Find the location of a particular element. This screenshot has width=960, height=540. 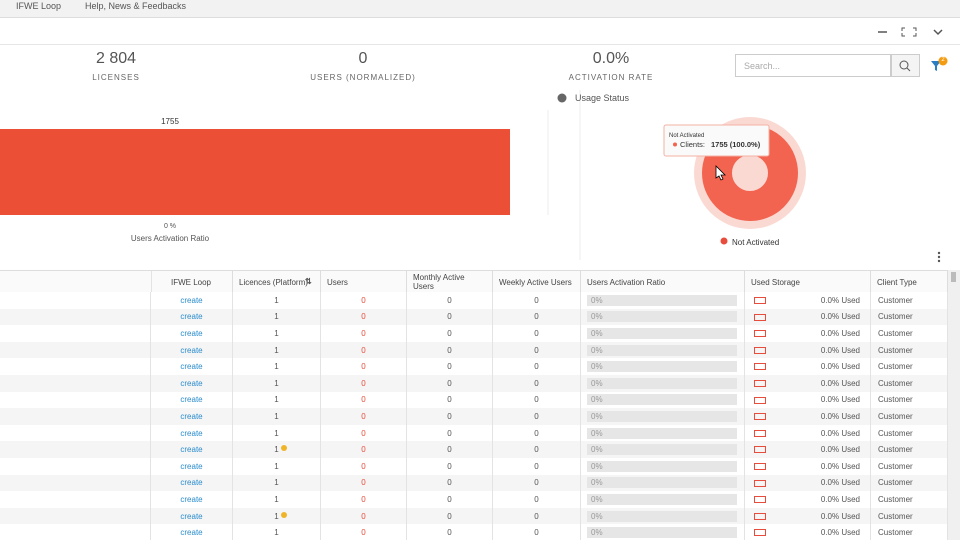

stat-value: 2 804 is located at coordinates (116, 58).